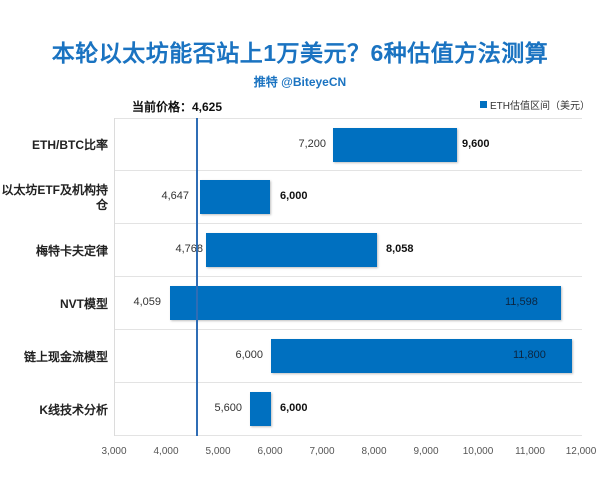 Image resolution: width=600 pixels, height=477 pixels. Describe the element at coordinates (114, 451) in the screenshot. I see `x-tick: 3,000` at that location.